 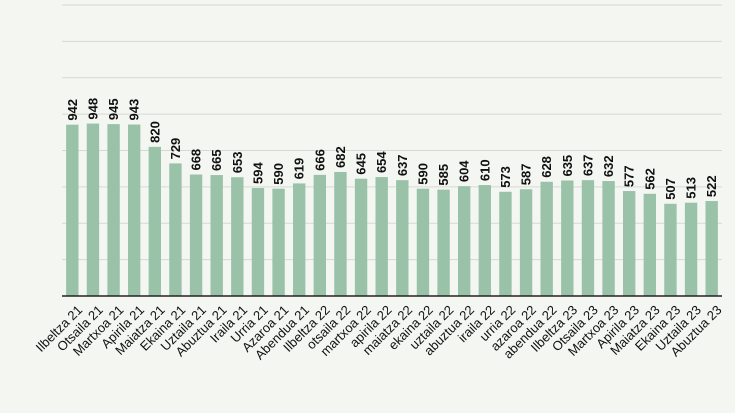 I want to click on data-label: 653, so click(x=237, y=163).